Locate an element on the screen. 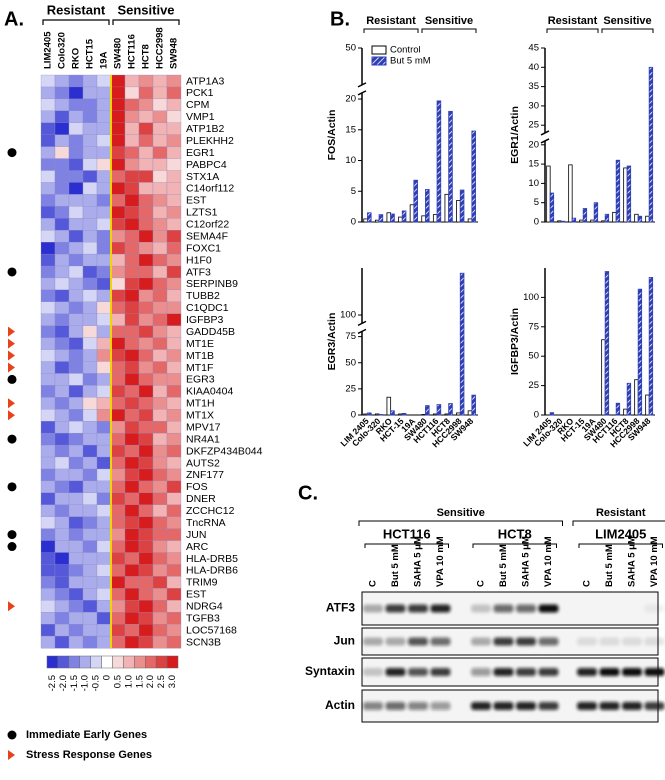  lane-label: C is located at coordinates (587, 583).